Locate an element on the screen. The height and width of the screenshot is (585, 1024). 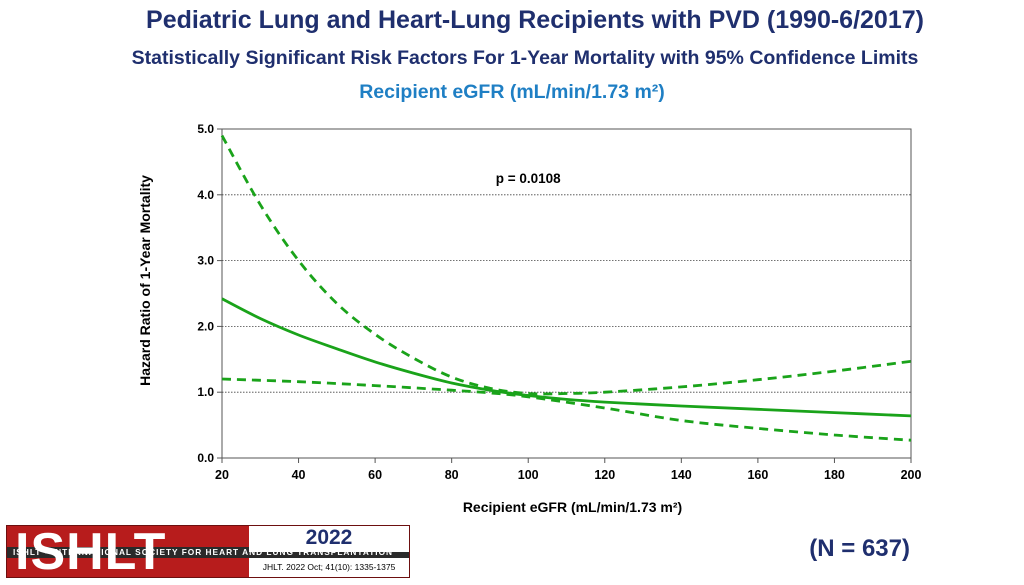
x-tick-label: 200 is located at coordinates (911, 475).